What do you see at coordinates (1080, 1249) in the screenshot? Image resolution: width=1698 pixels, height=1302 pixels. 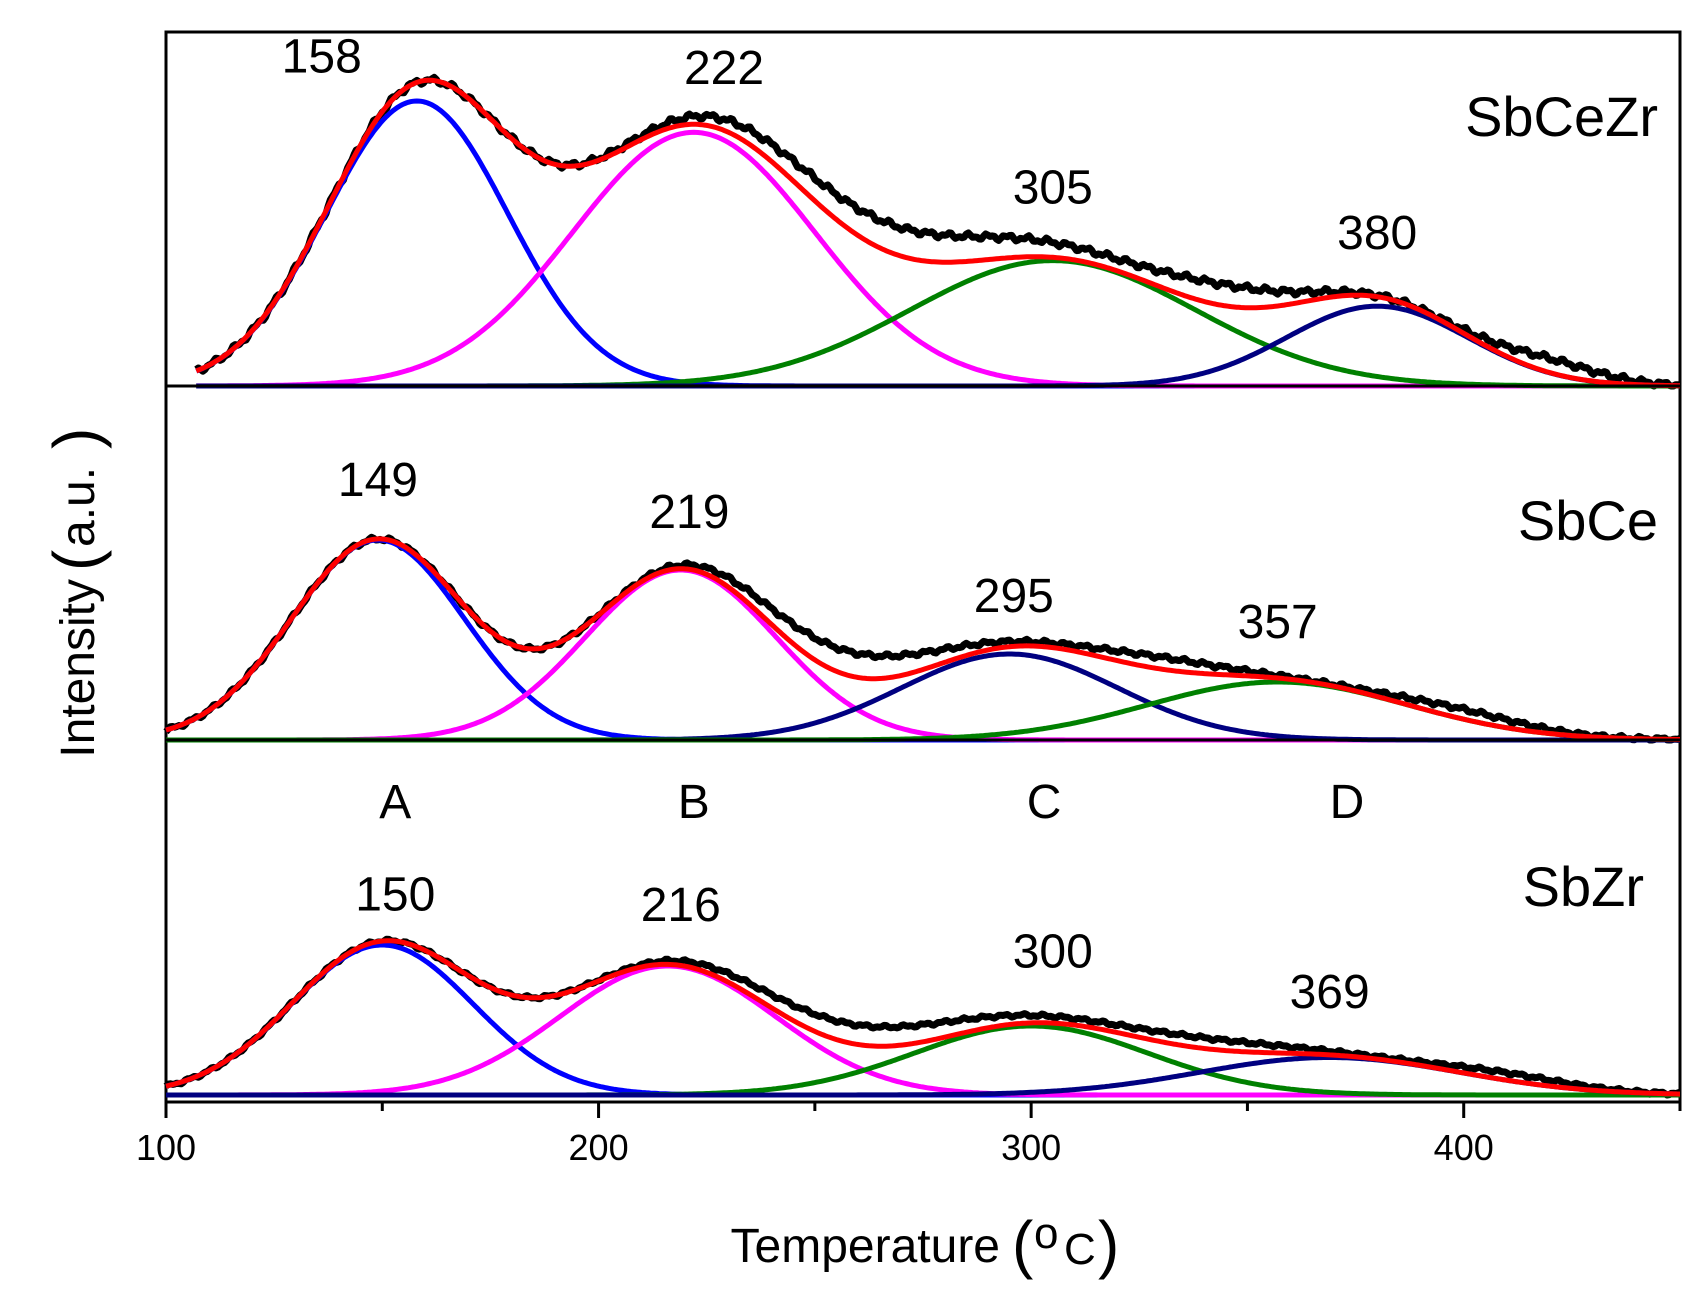 I see `x-axis-unit: C` at bounding box center [1080, 1249].